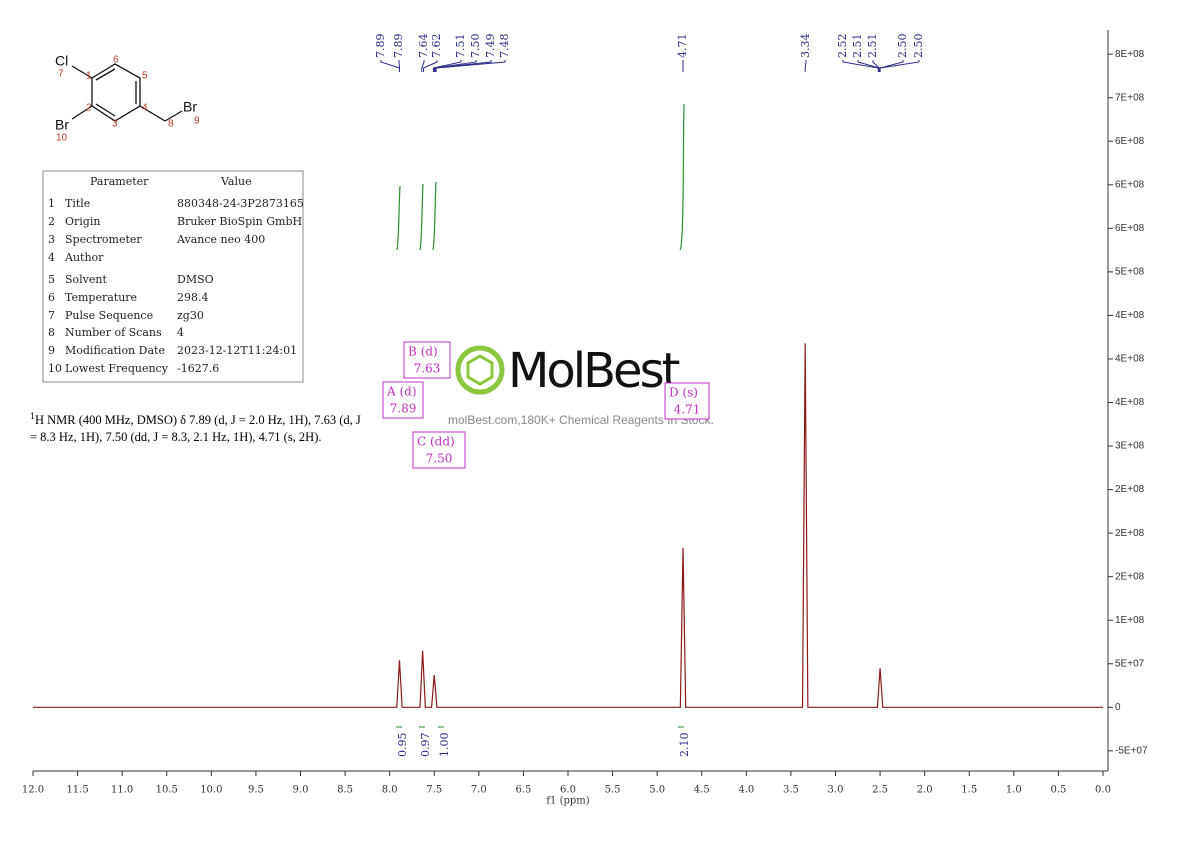 This screenshot has height=841, width=1190. I want to click on logo-text: MolBest, so click(594, 371).